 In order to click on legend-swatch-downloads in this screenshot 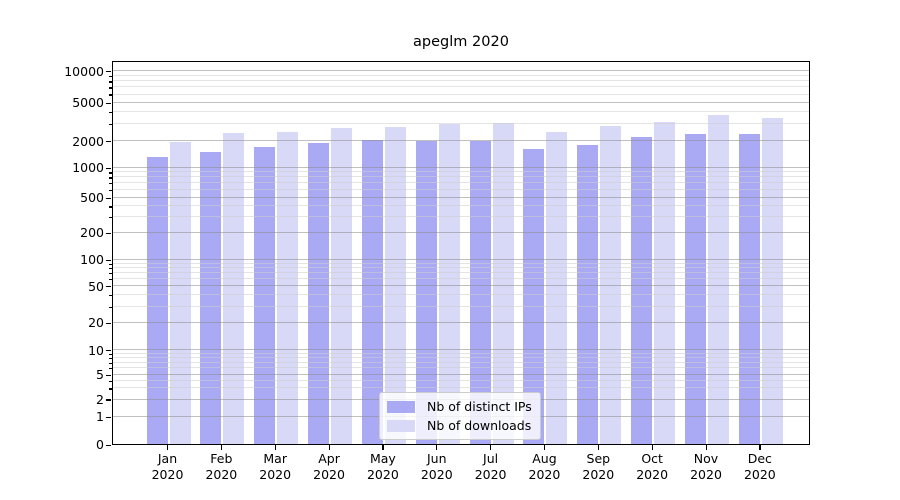, I will do `click(401, 425)`.